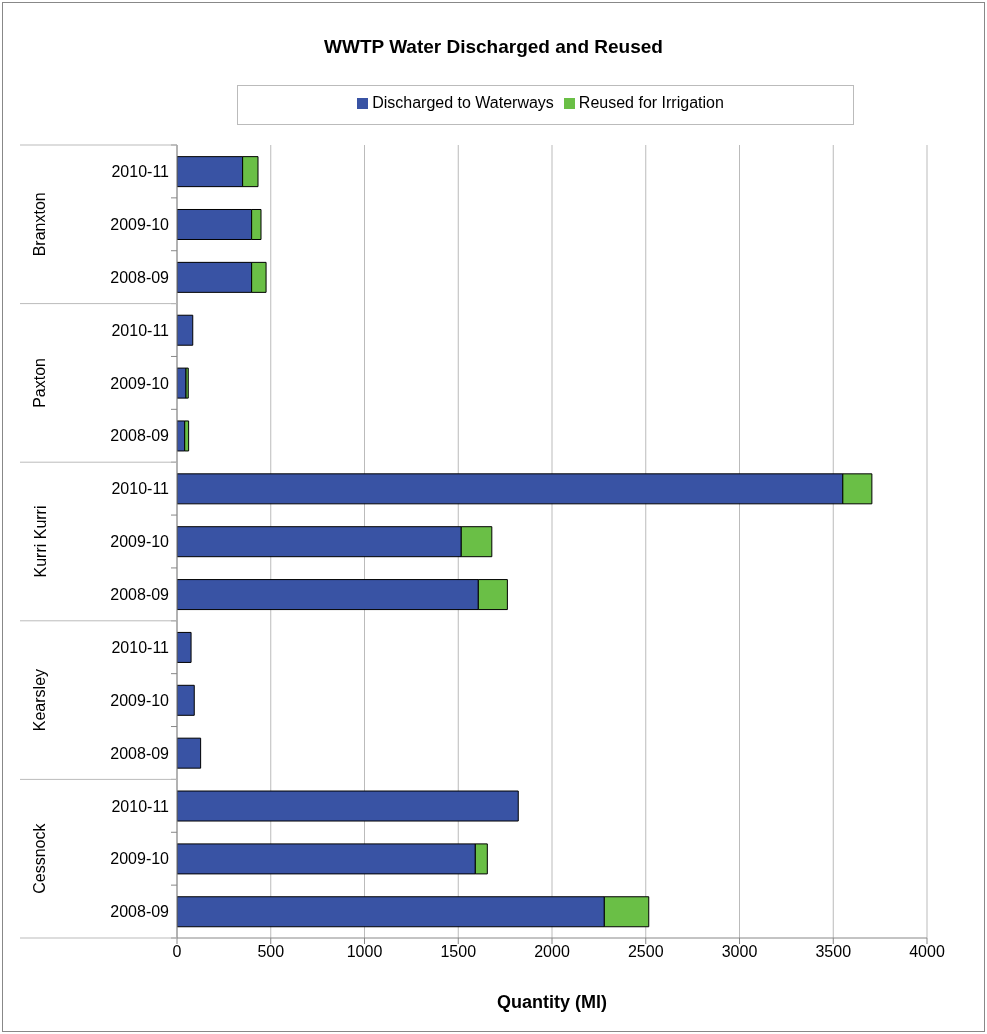 The image size is (987, 1034). I want to click on text: Kearsley, so click(40, 700).